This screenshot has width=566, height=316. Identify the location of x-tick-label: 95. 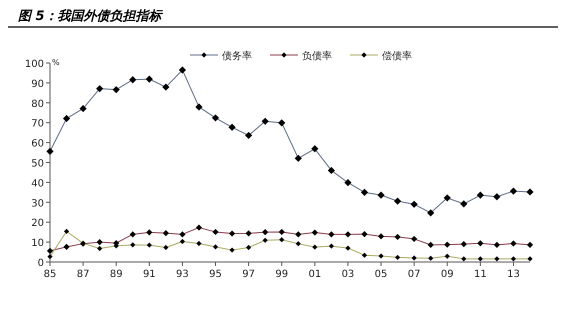
(215, 274).